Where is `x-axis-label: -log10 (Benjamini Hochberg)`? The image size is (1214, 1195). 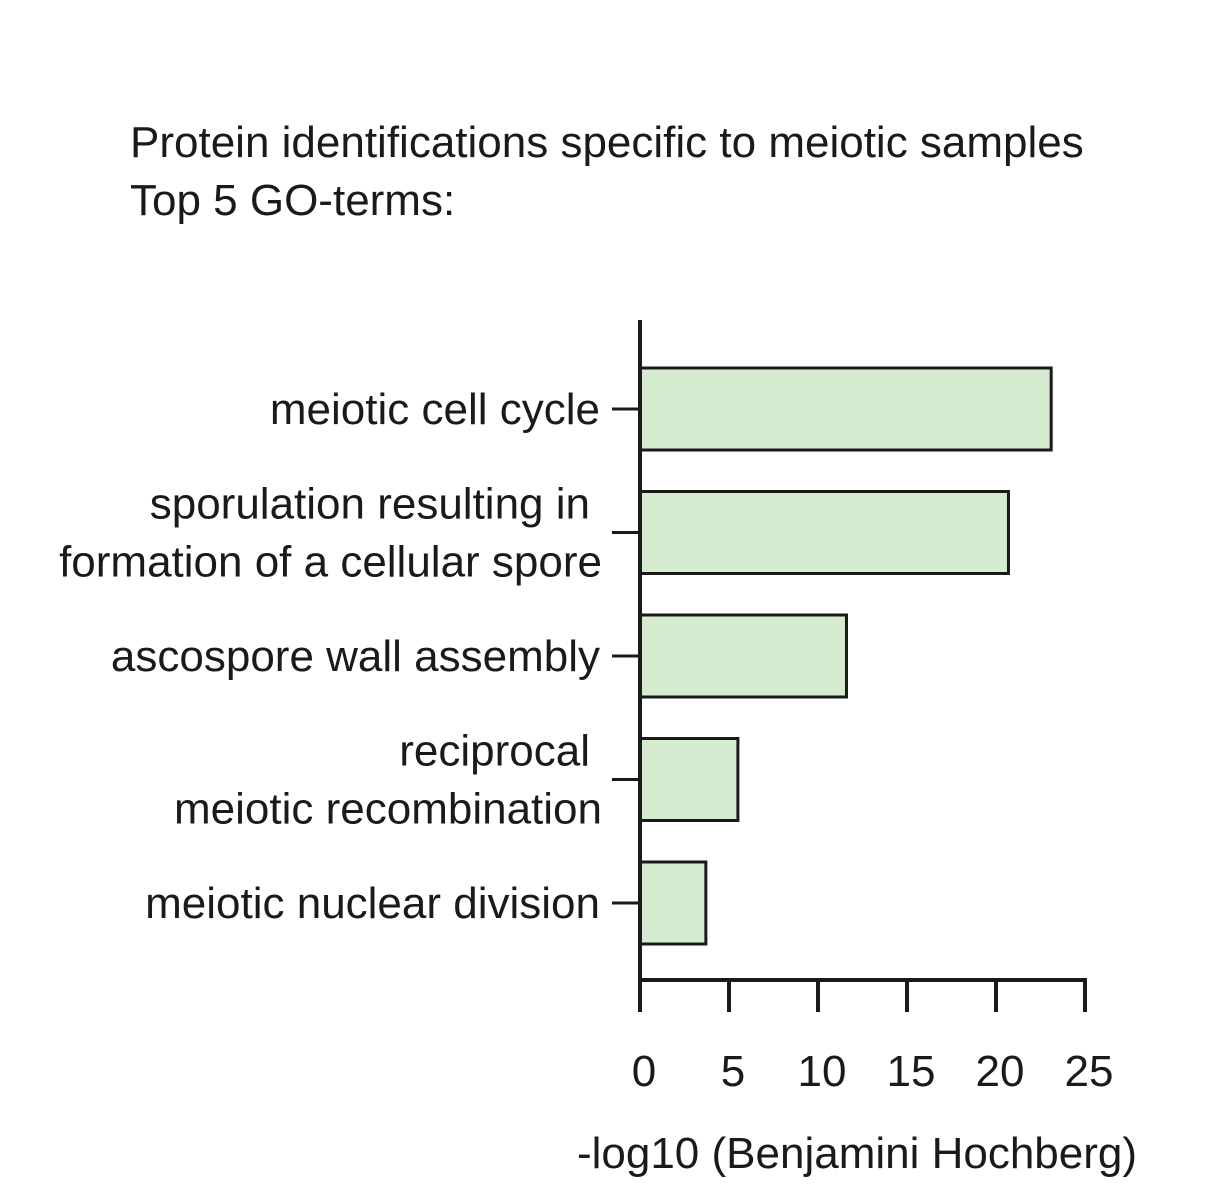
x-axis-label: -log10 (Benjamini Hochberg) is located at coordinates (857, 1153).